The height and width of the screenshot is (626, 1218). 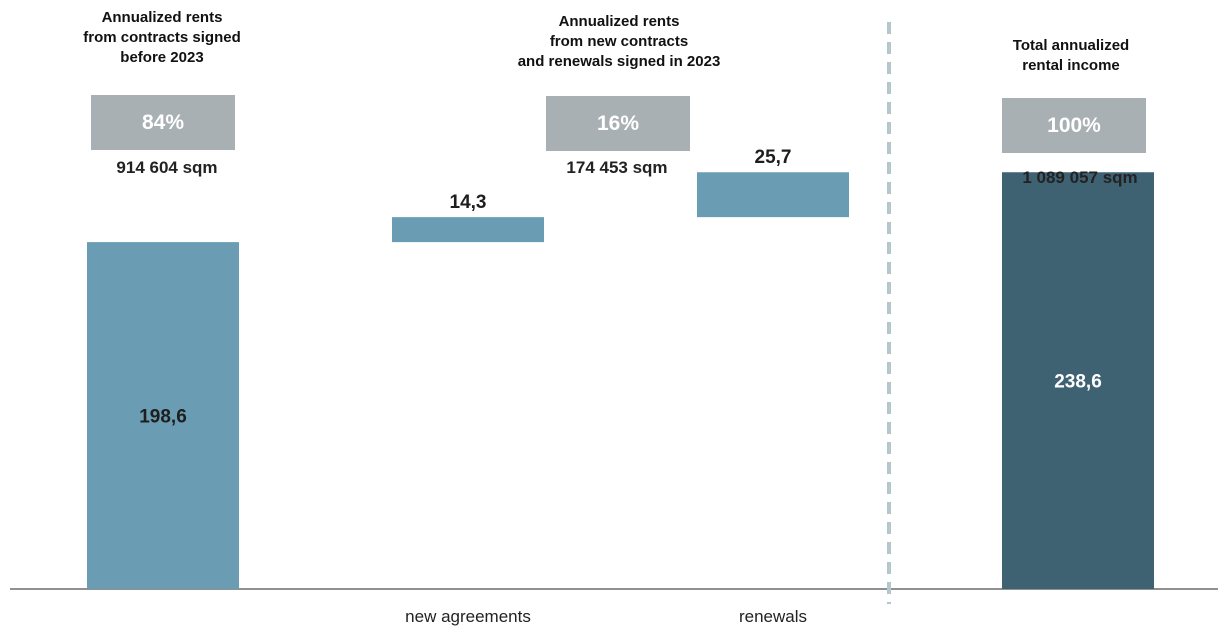 What do you see at coordinates (618, 123) in the screenshot?
I see `share-badge-2023-contracts: 16%` at bounding box center [618, 123].